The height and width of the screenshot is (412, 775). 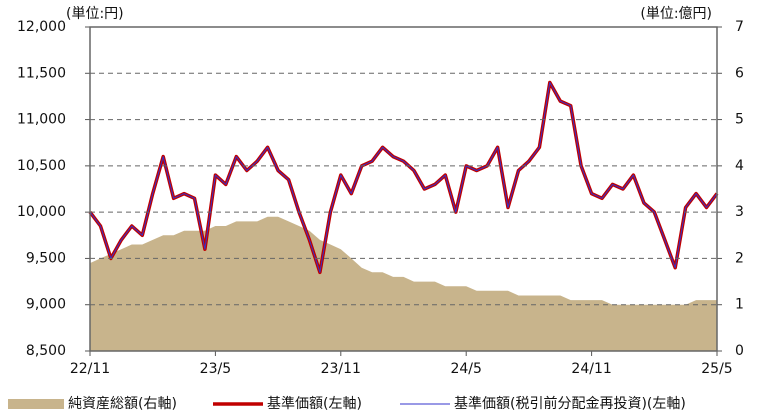 I want to click on y2-tick-label: 1, so click(x=739, y=305).